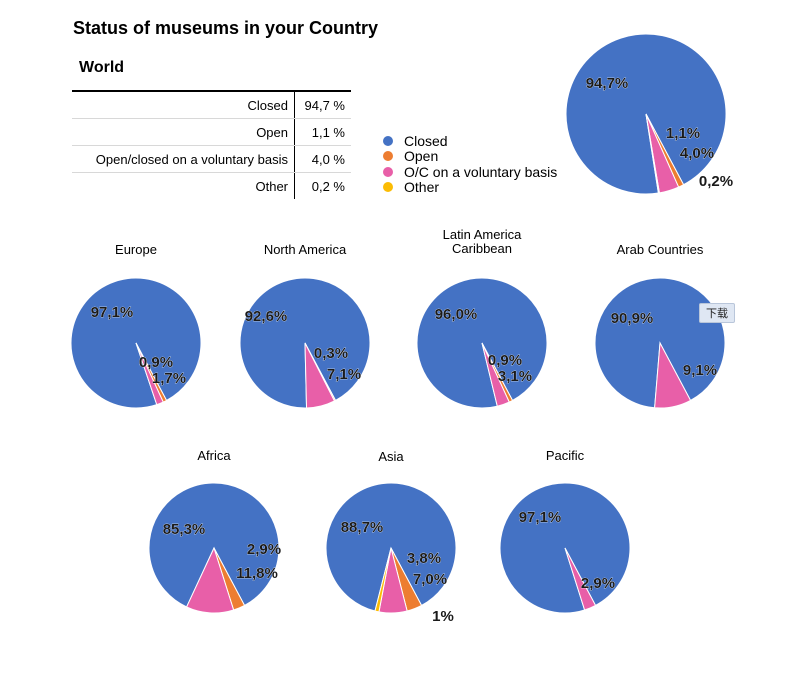 The image size is (789, 688). I want to click on chart-title: Asia, so click(391, 456).